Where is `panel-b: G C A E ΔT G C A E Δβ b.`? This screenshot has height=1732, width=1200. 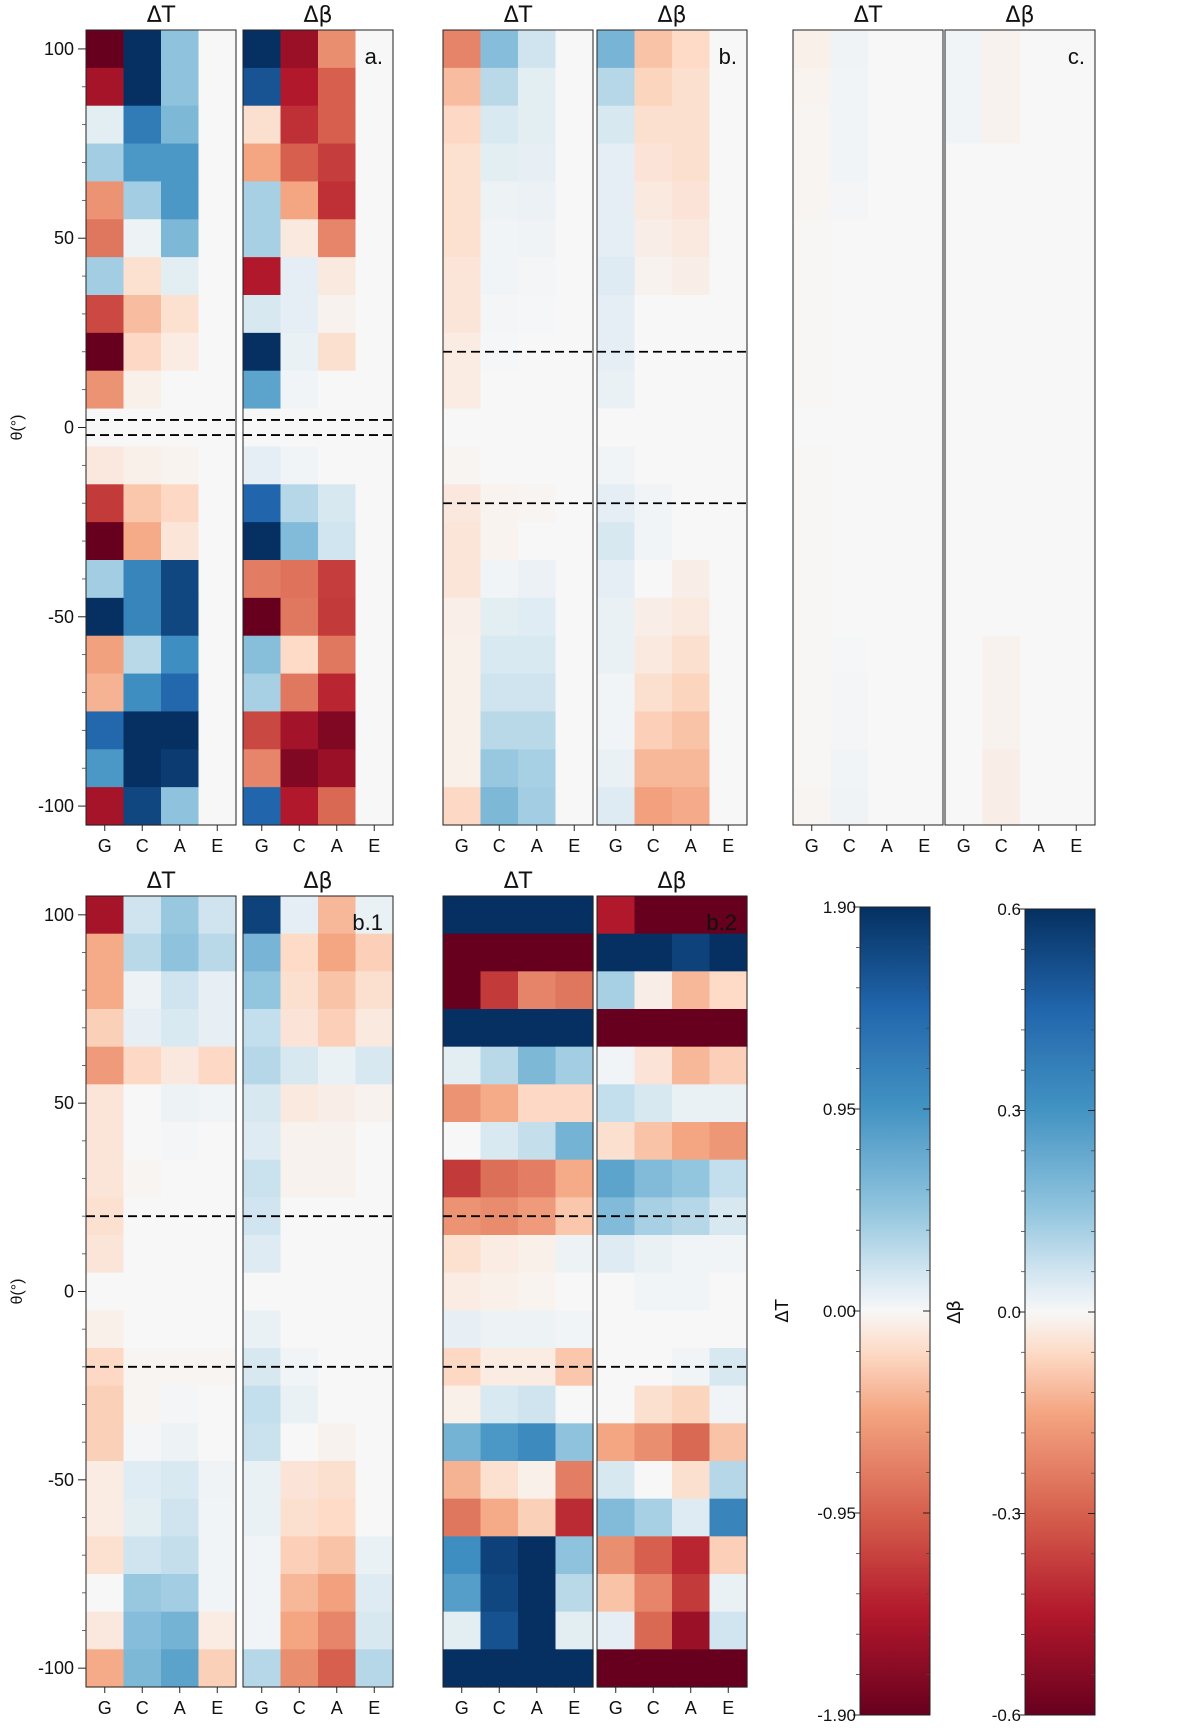 panel-b: G C A E ΔT G C A E Δβ b. is located at coordinates (595, 429).